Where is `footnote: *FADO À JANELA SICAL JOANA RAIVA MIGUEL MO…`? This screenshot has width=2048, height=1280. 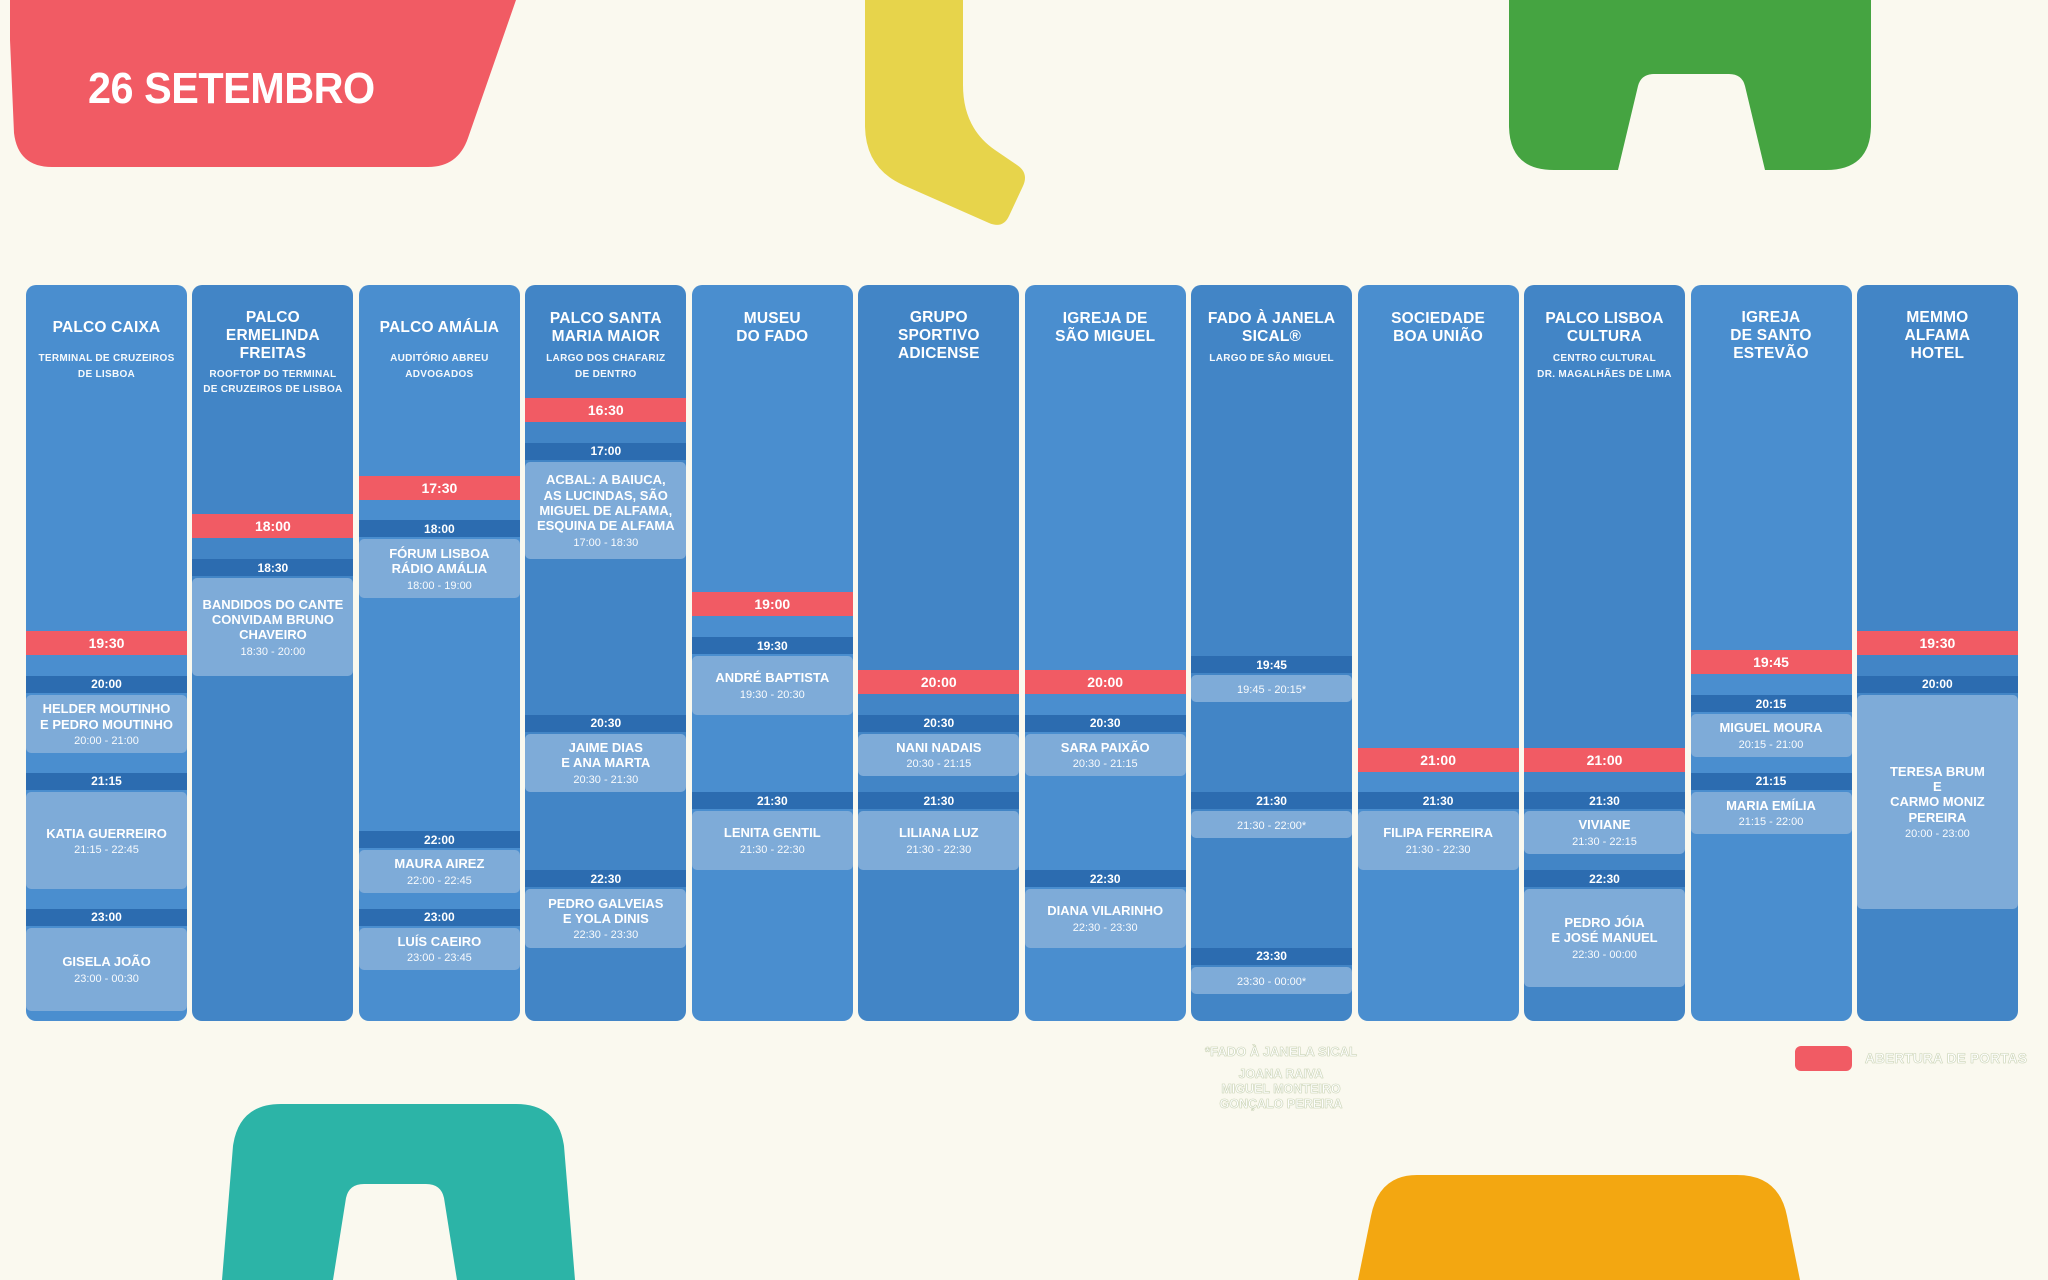 footnote: *FADO À JANELA SICAL JOANA RAIVA MIGUEL MO… is located at coordinates (1281, 1078).